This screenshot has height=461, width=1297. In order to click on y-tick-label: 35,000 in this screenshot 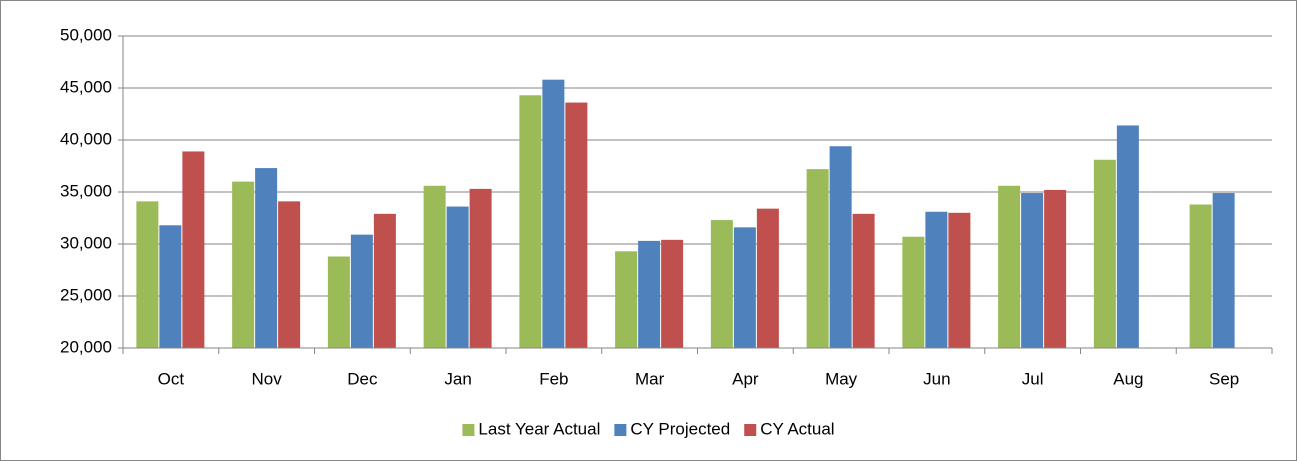, I will do `click(86, 190)`.